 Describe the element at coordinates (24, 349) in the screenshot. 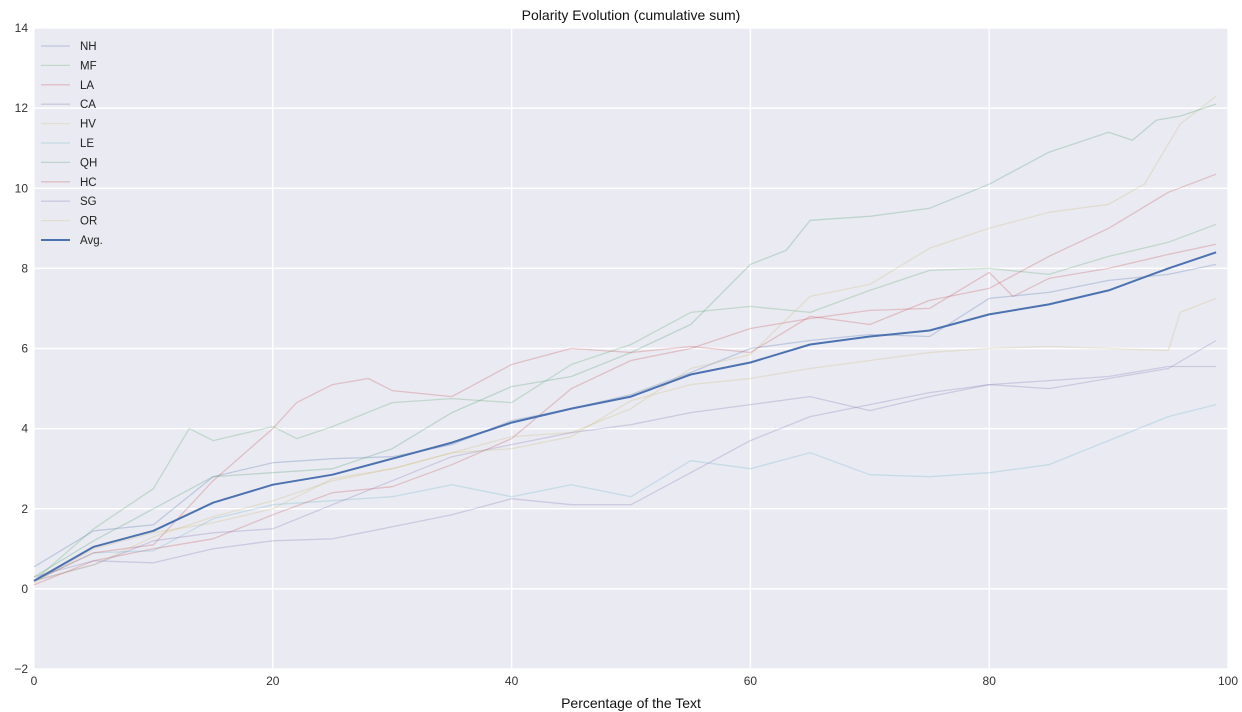

I see `y-tick-label: 6` at that location.